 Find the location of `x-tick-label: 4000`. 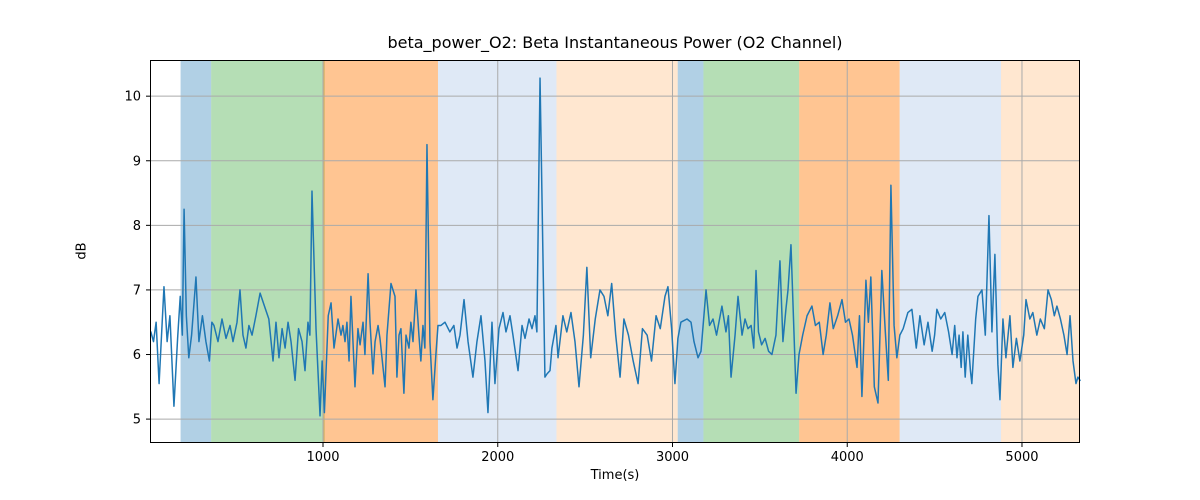

x-tick-label: 4000 is located at coordinates (847, 457).